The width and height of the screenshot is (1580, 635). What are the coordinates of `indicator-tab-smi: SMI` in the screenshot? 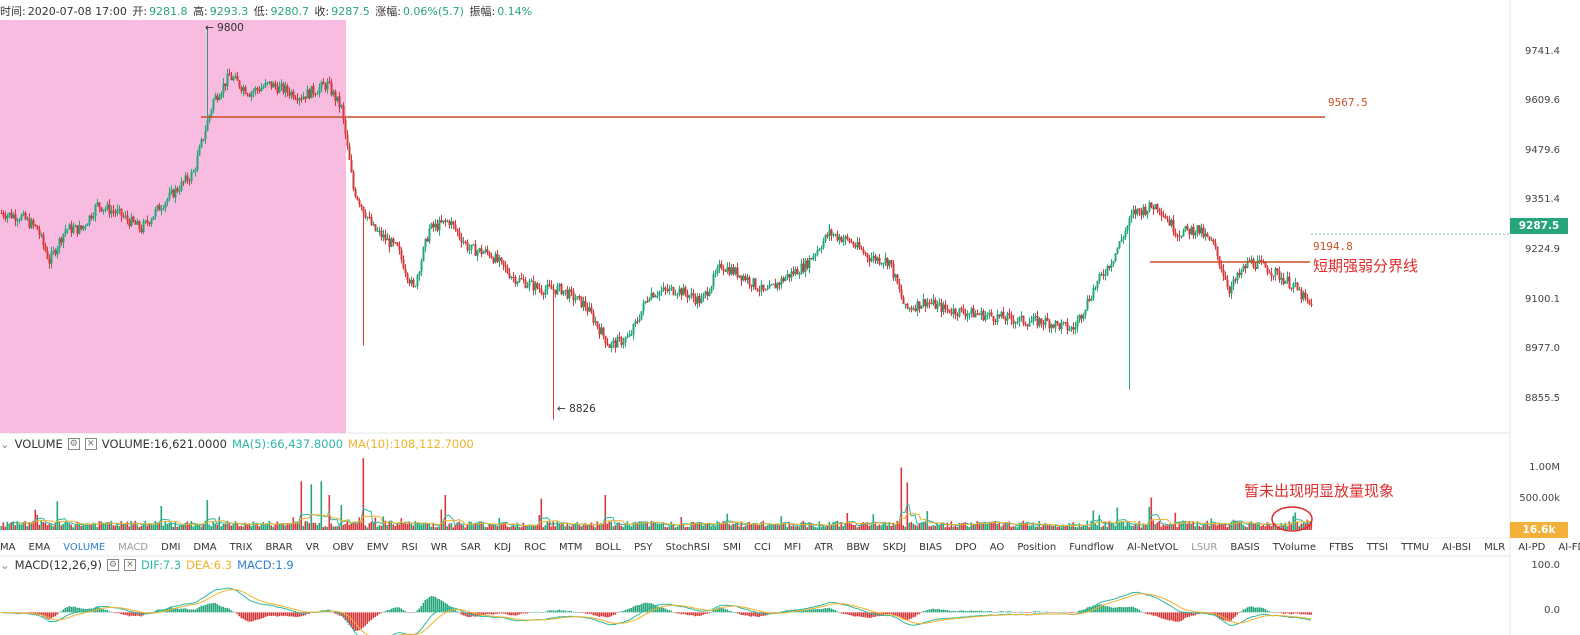 It's located at (732, 547).